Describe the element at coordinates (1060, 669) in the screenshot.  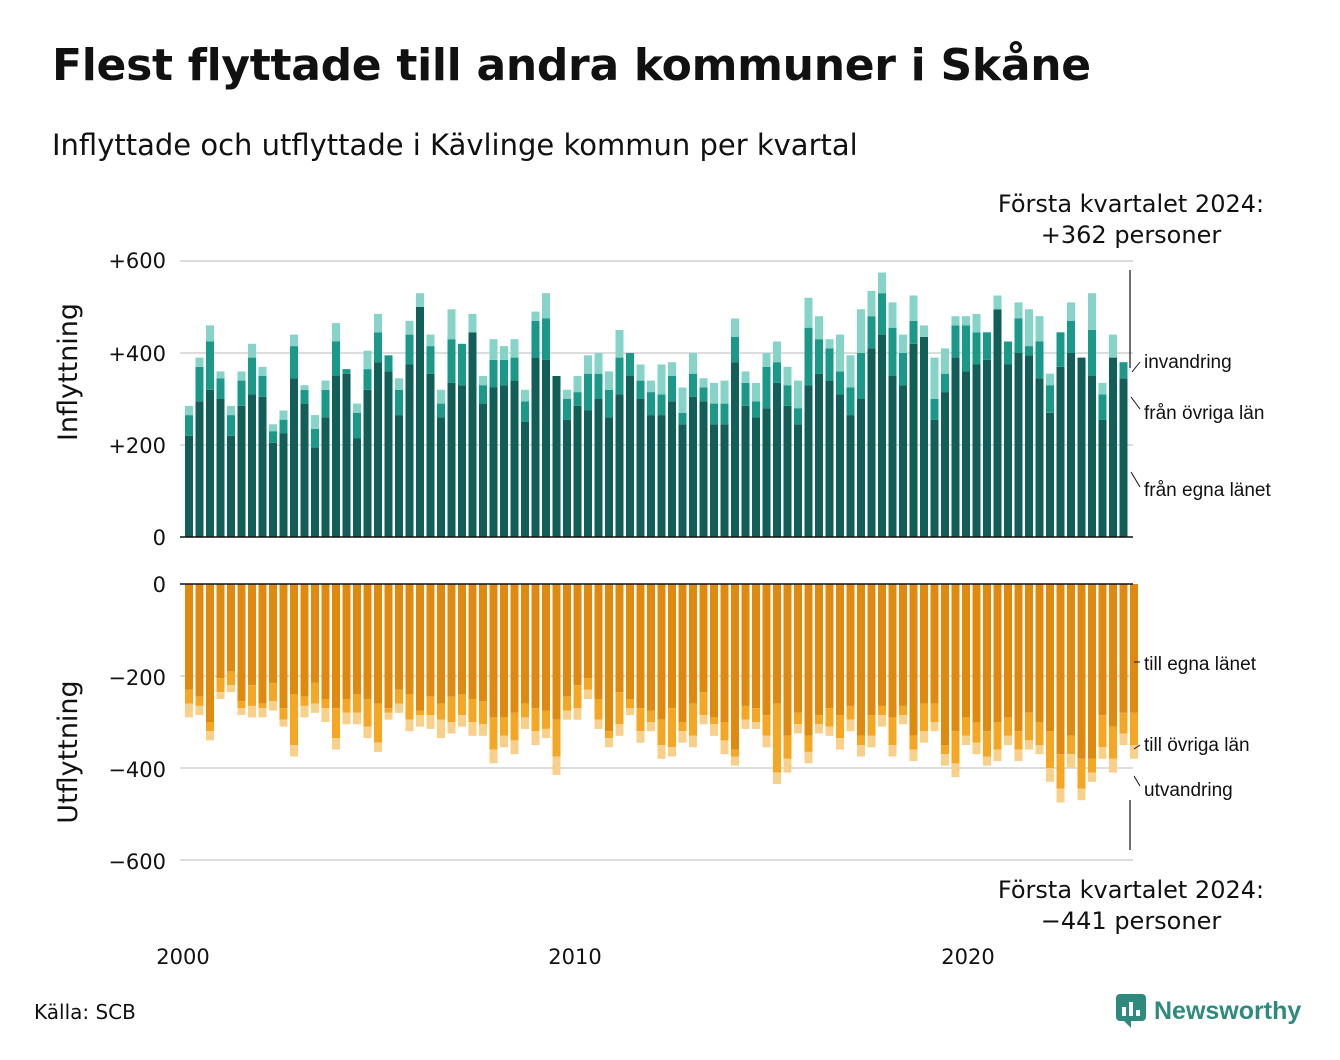
I see `outflow-bar-83-s0` at that location.